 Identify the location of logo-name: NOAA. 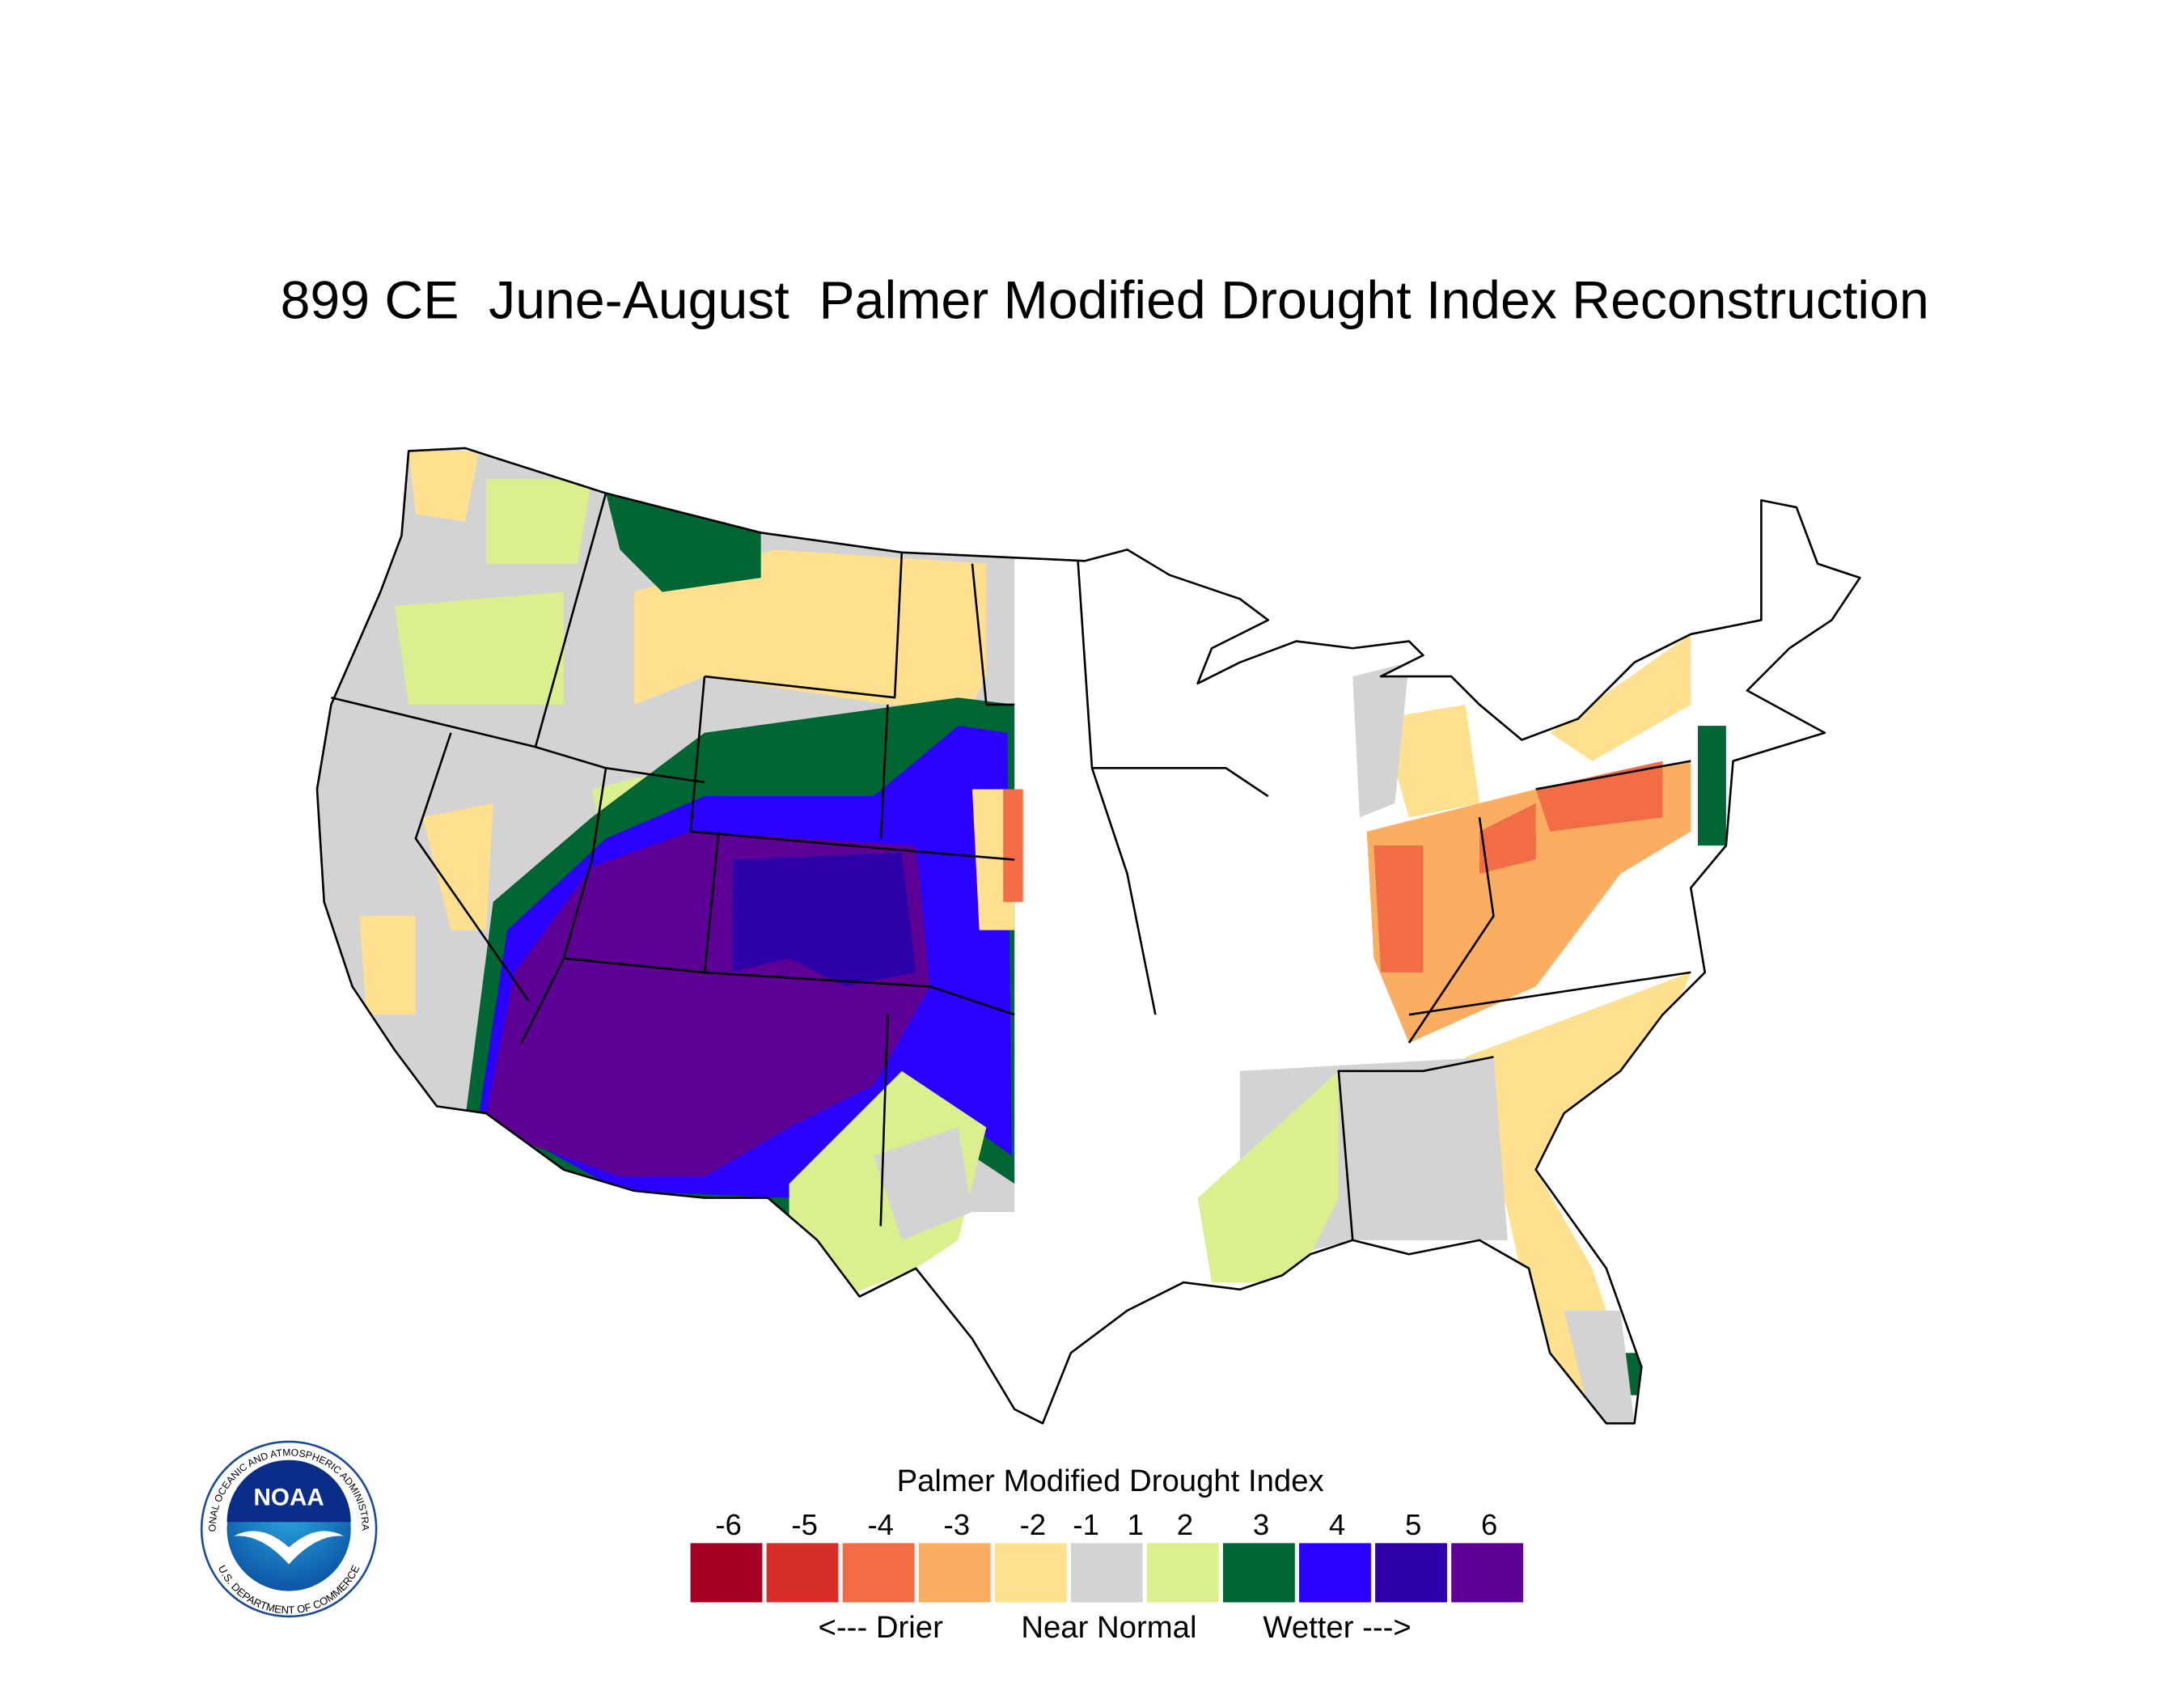
(289, 1497).